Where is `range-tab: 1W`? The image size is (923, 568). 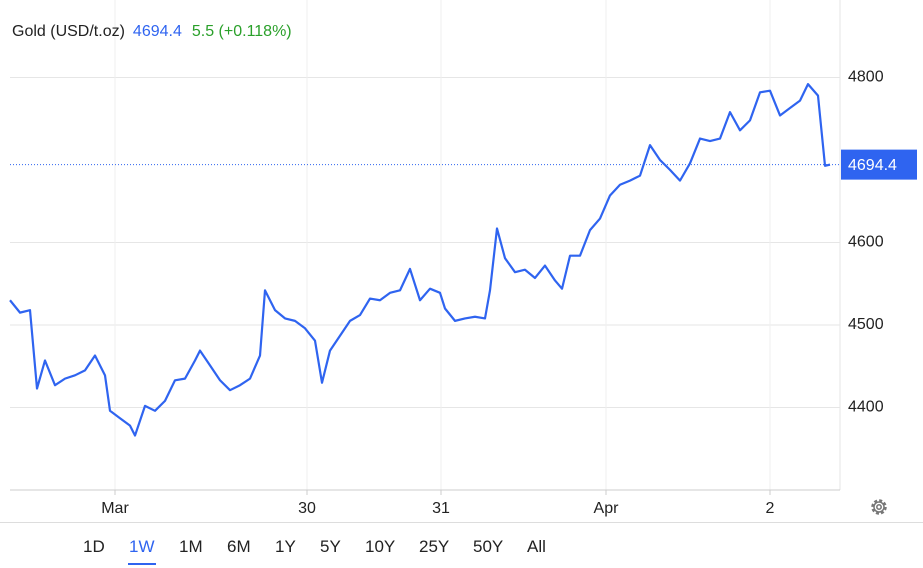 range-tab: 1W is located at coordinates (142, 548).